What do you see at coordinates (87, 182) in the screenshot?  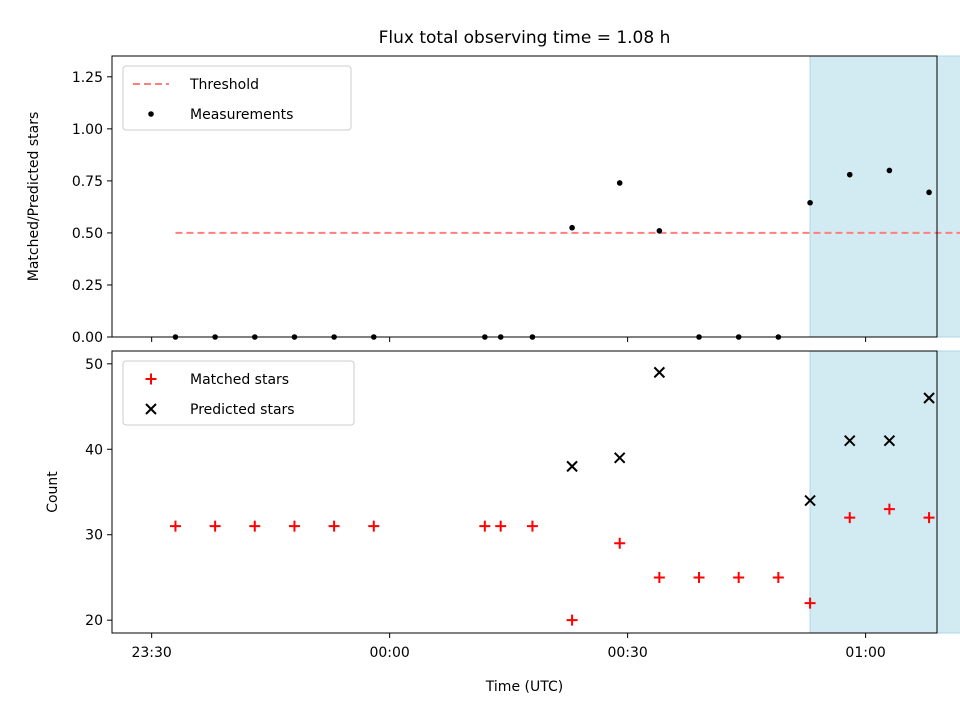 I see `y-tick-label: 0.75` at bounding box center [87, 182].